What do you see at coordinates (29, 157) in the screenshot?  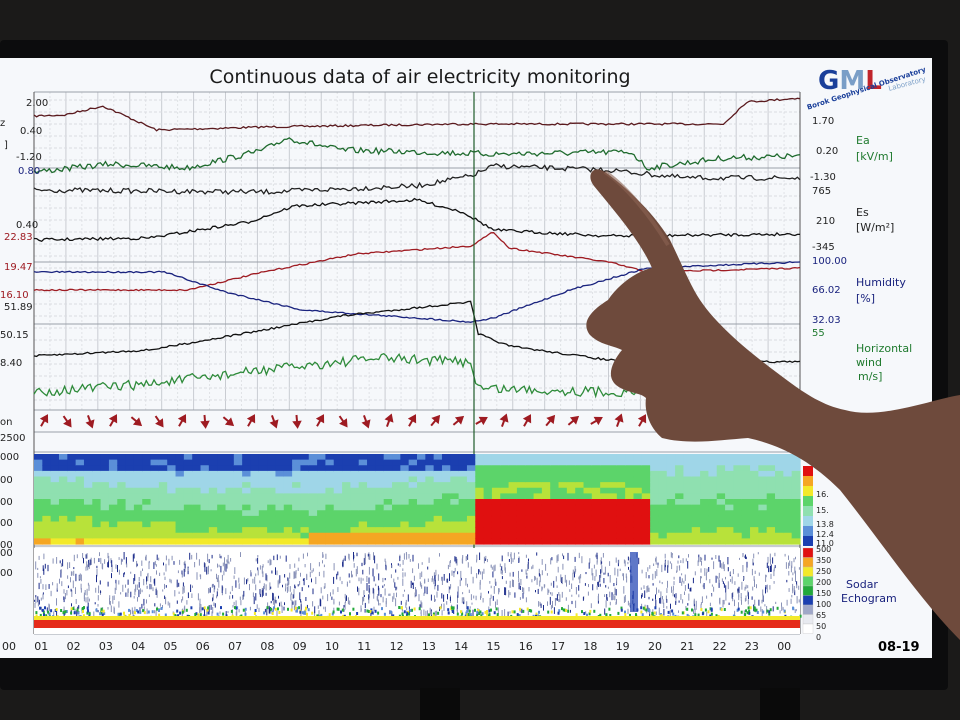 I see `left-tick-4: -1.20` at bounding box center [29, 157].